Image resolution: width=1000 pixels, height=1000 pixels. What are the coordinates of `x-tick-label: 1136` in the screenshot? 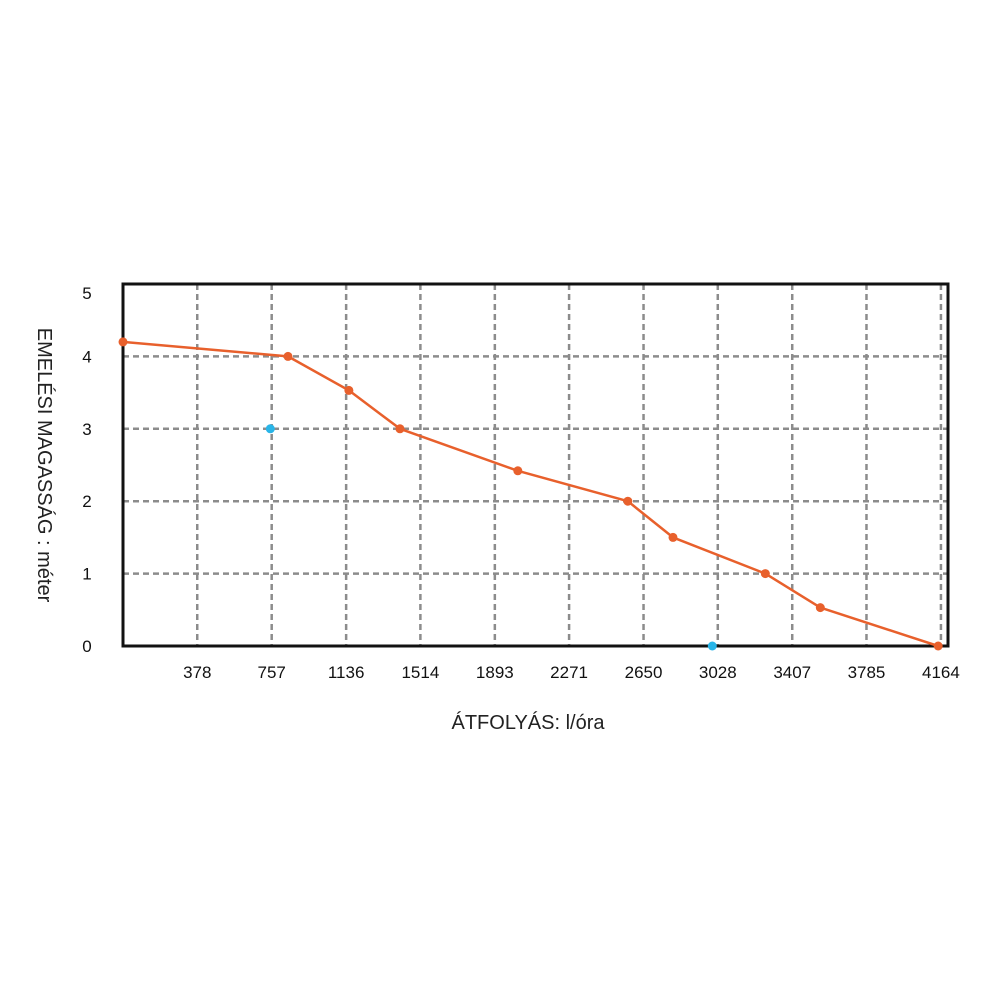 It's located at (346, 672).